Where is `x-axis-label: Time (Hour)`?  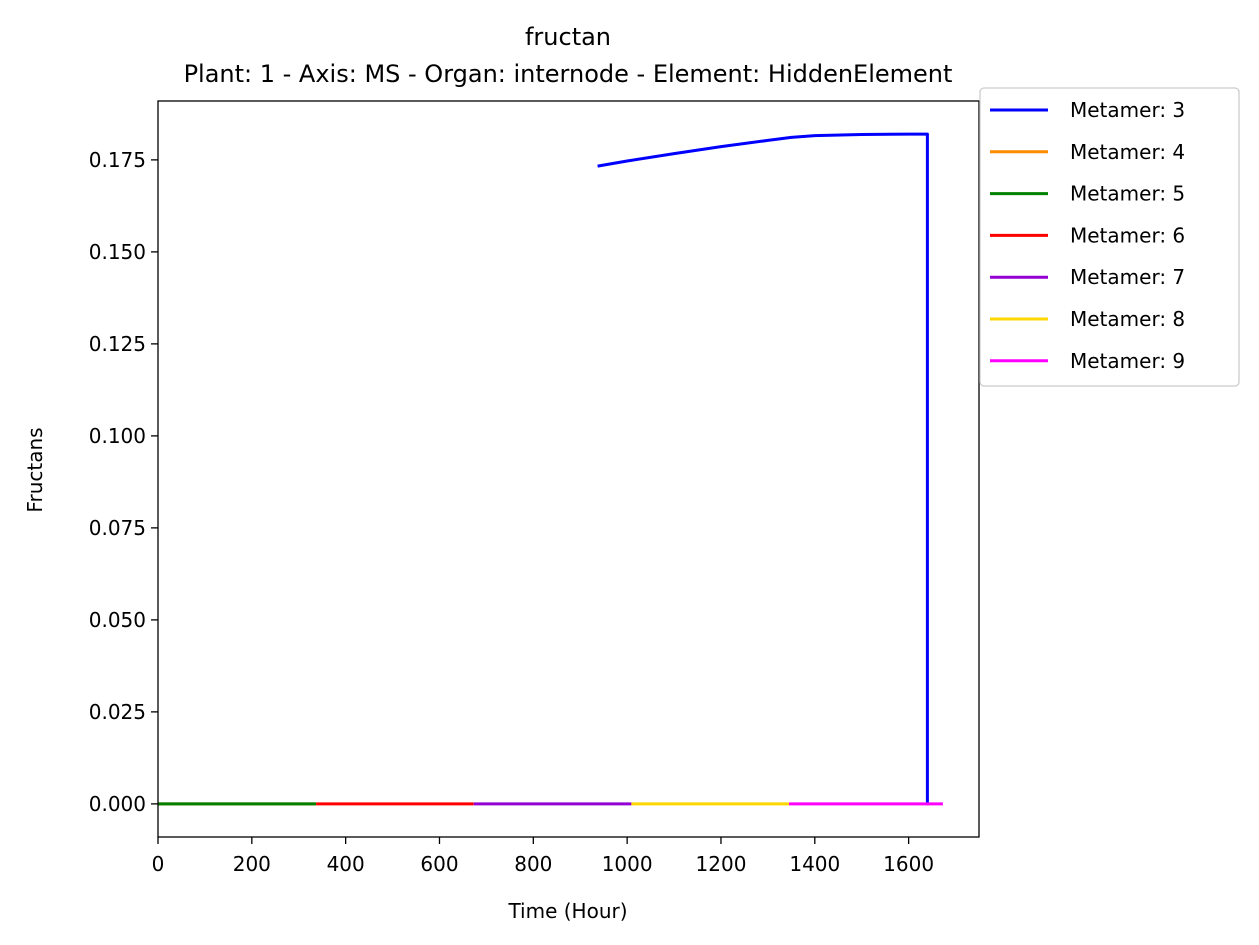
x-axis-label: Time (Hour) is located at coordinates (567, 911).